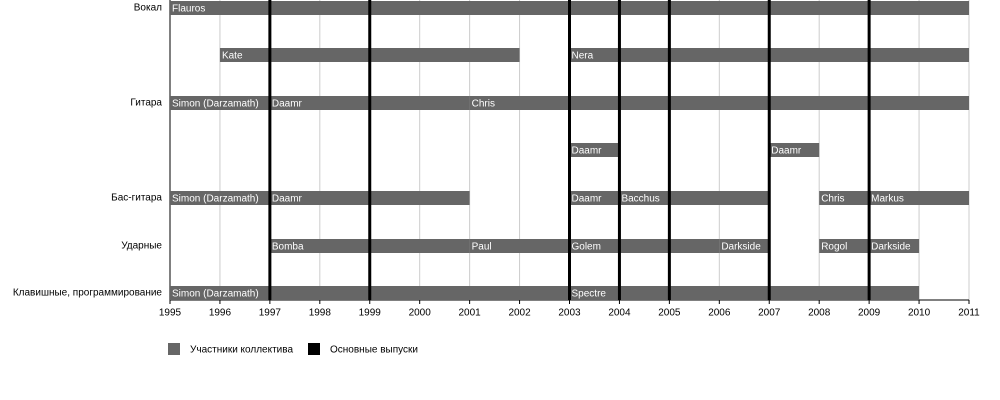 The width and height of the screenshot is (1000, 400). What do you see at coordinates (374, 350) in the screenshot?
I see `legend-label: Основные выпуски` at bounding box center [374, 350].